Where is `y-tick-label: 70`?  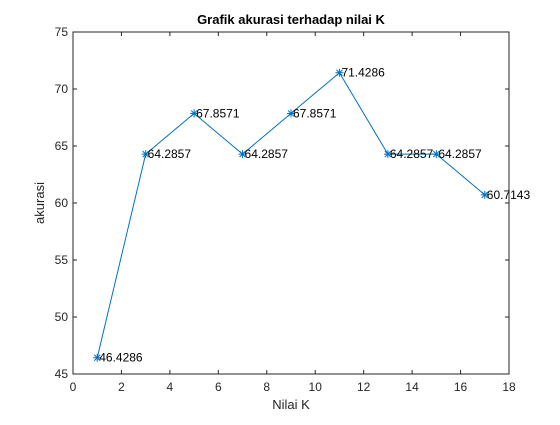 y-tick-label: 70 is located at coordinates (62, 89).